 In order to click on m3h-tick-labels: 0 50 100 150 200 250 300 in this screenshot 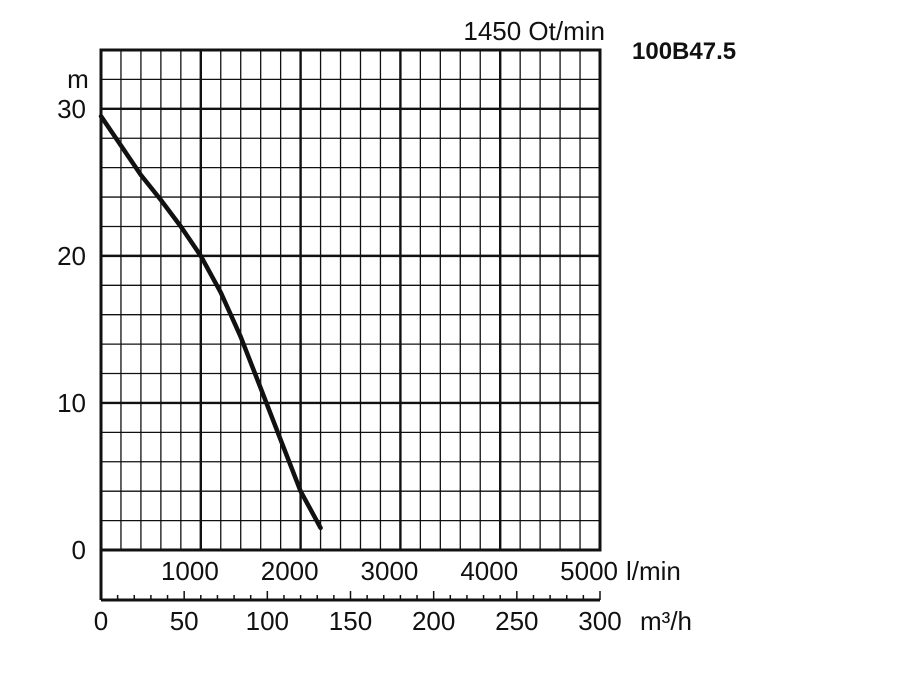, I will do `click(358, 621)`.